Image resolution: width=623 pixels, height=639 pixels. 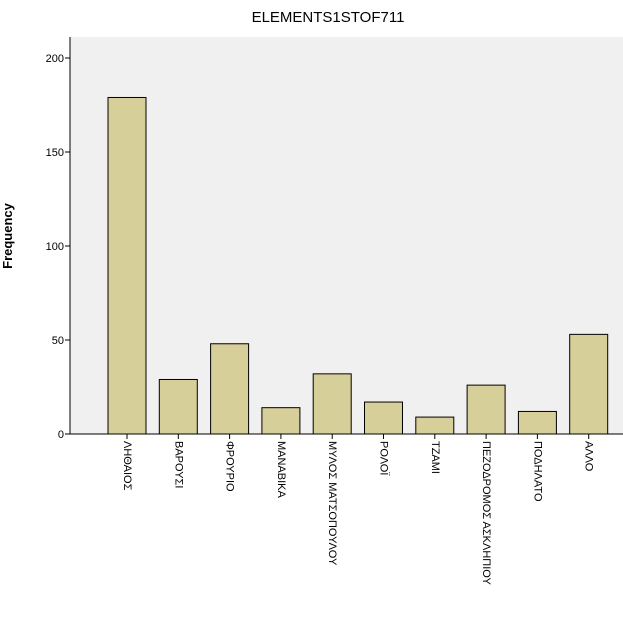 What do you see at coordinates (384, 458) in the screenshot?
I see `x-tick-label: ΡΟΛΟΪ` at bounding box center [384, 458].